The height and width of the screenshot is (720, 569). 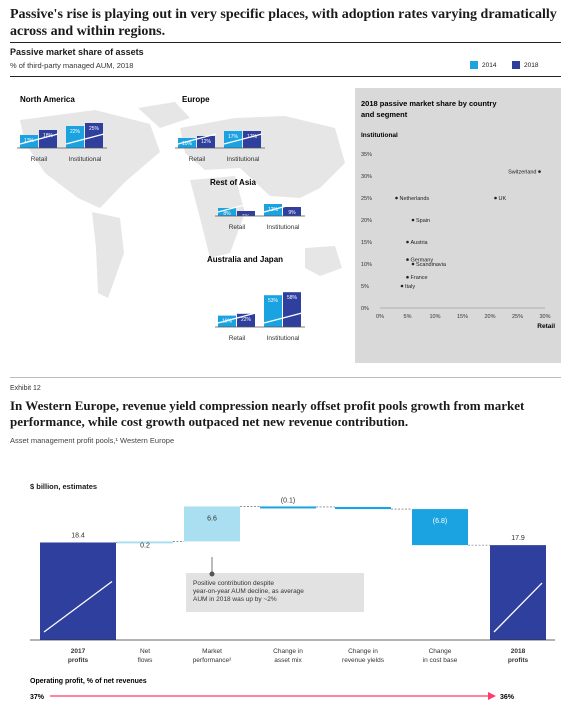 What do you see at coordinates (233, 182) in the screenshot?
I see `region-name: Rest of Asia` at bounding box center [233, 182].